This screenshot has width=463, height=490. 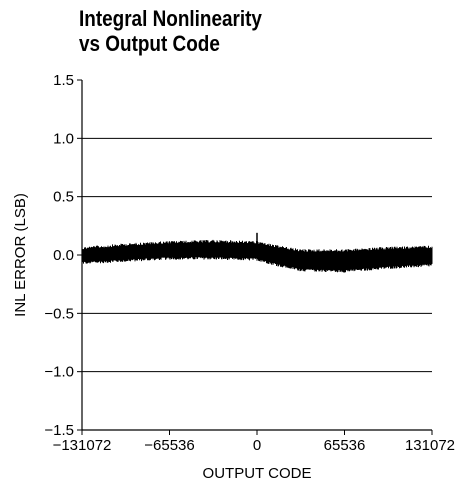 What do you see at coordinates (169, 445) in the screenshot?
I see `x-tick-label: −65536` at bounding box center [169, 445].